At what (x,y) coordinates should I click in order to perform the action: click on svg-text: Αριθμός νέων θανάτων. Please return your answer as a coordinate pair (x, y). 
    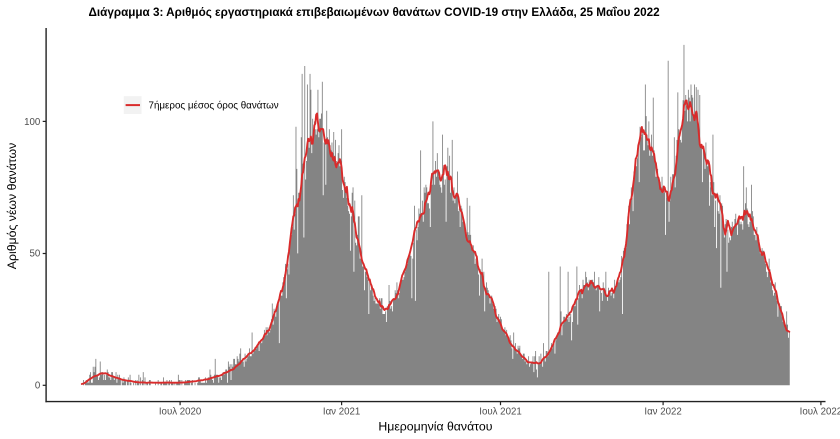
    Looking at the image, I should click on (12, 206).